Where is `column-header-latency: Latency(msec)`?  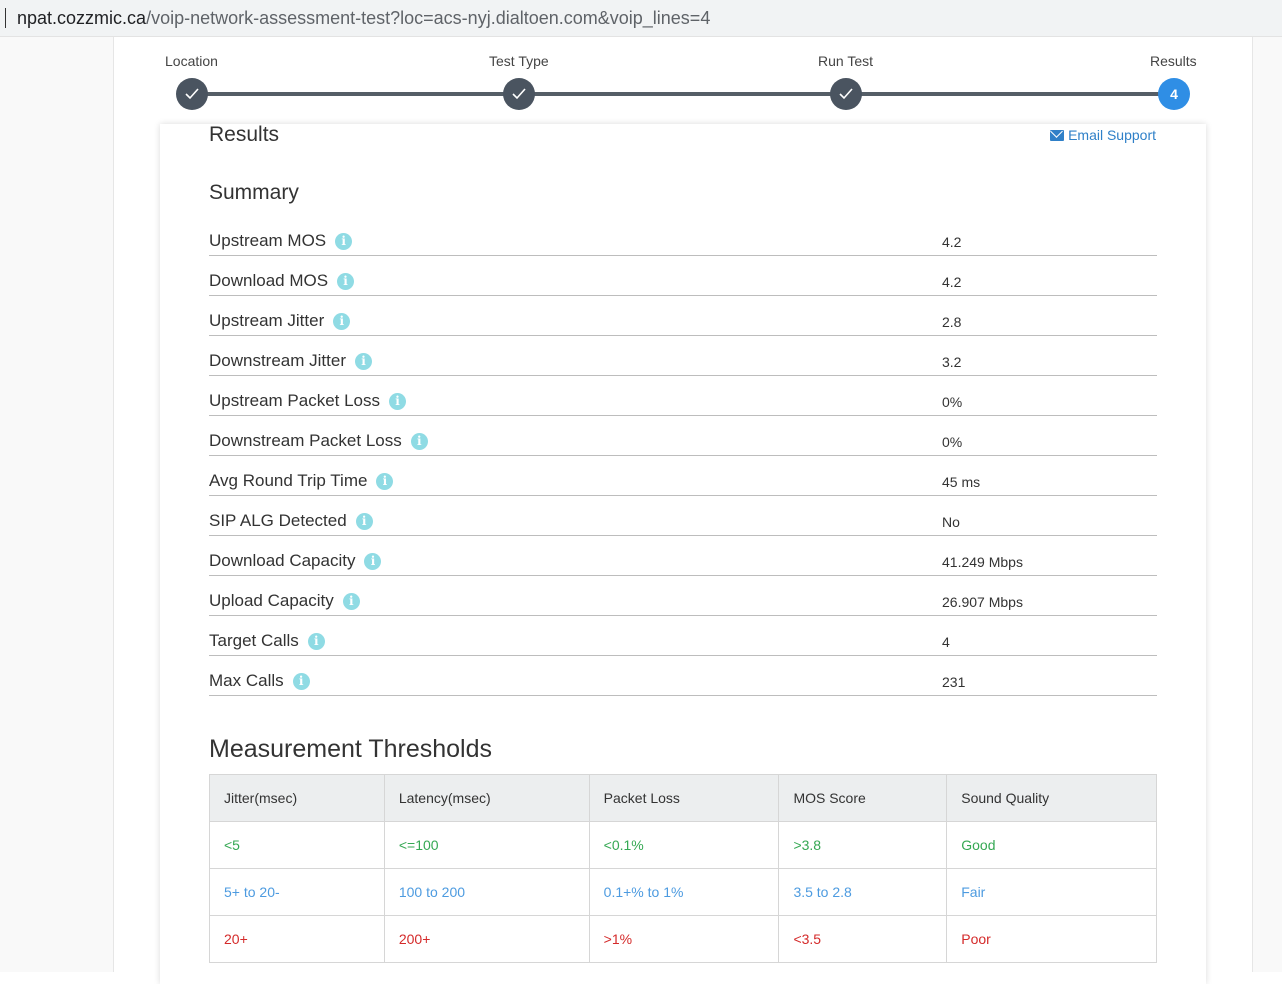
column-header-latency: Latency(msec) is located at coordinates (486, 798).